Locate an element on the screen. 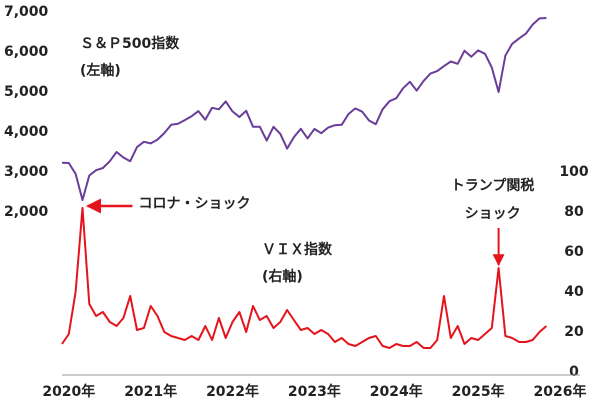  annotation-text: ショック is located at coordinates (493, 214).